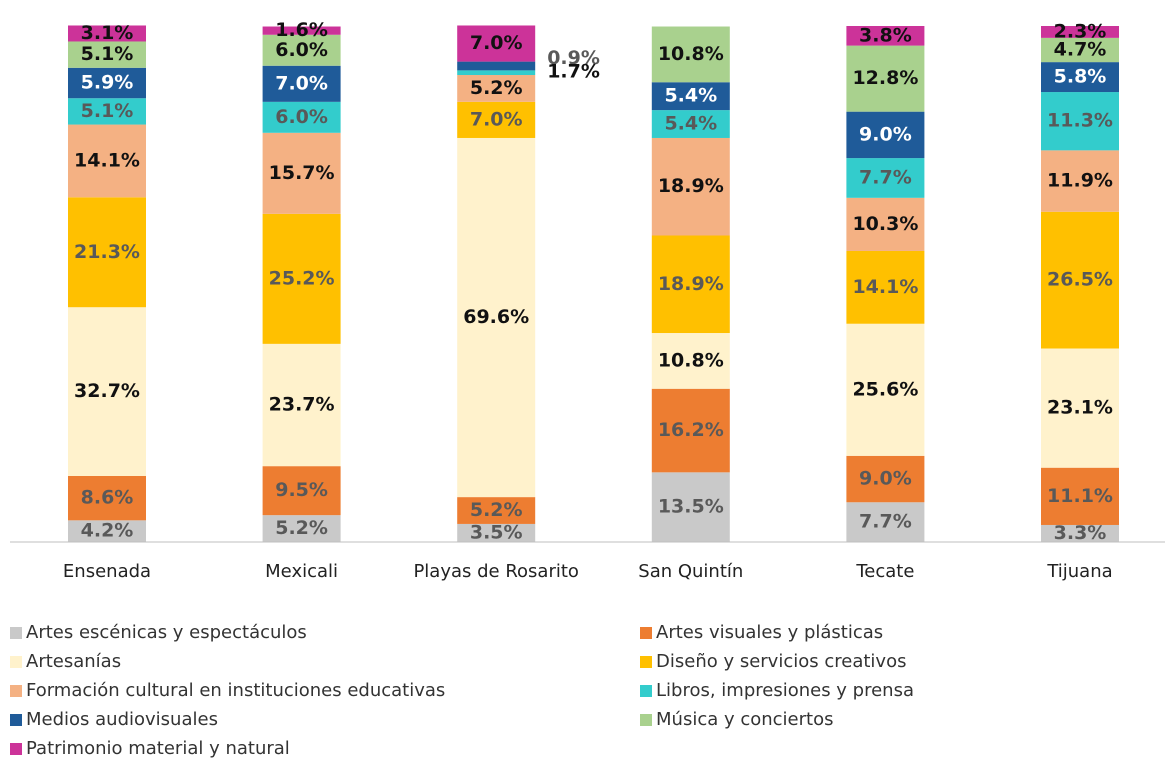  Describe the element at coordinates (690, 571) in the screenshot. I see `x-tick-label: San Quintín` at that location.